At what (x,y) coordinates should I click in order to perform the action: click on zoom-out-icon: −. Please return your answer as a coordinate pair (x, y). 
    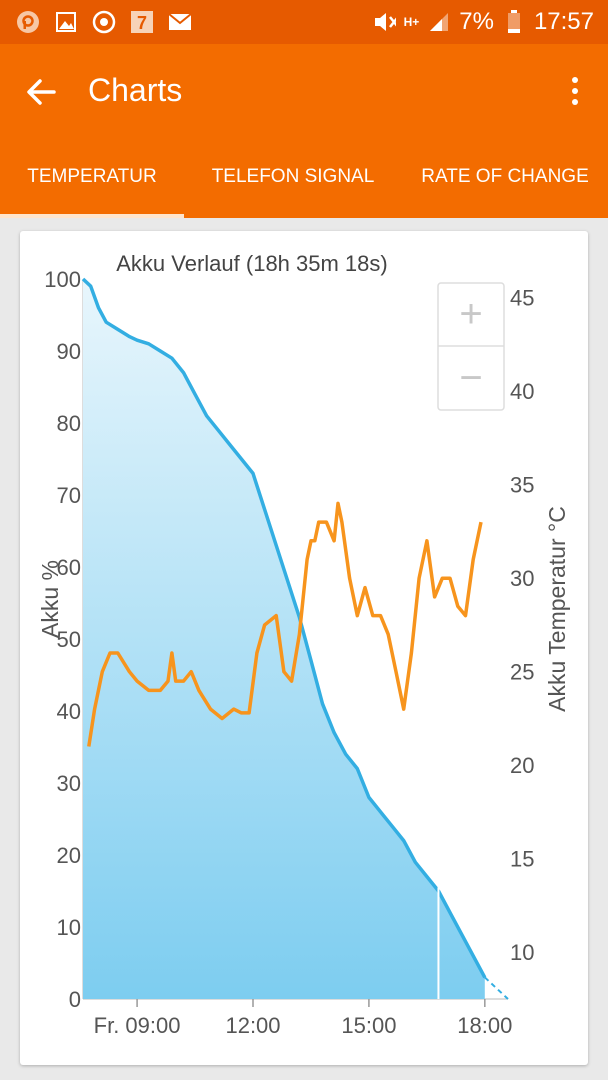
    Looking at the image, I should click on (470, 378).